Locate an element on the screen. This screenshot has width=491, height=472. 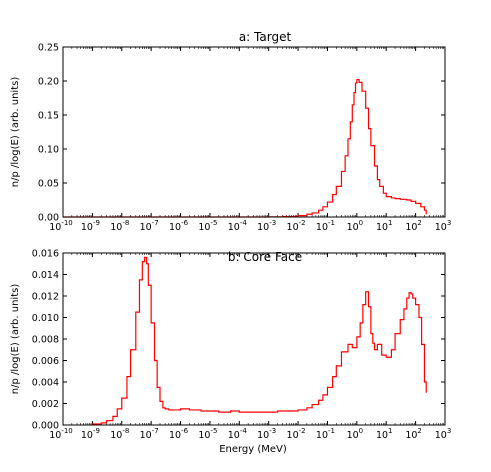
panel-b-x-tick-label: 10⁻¹ is located at coordinates (325, 434).